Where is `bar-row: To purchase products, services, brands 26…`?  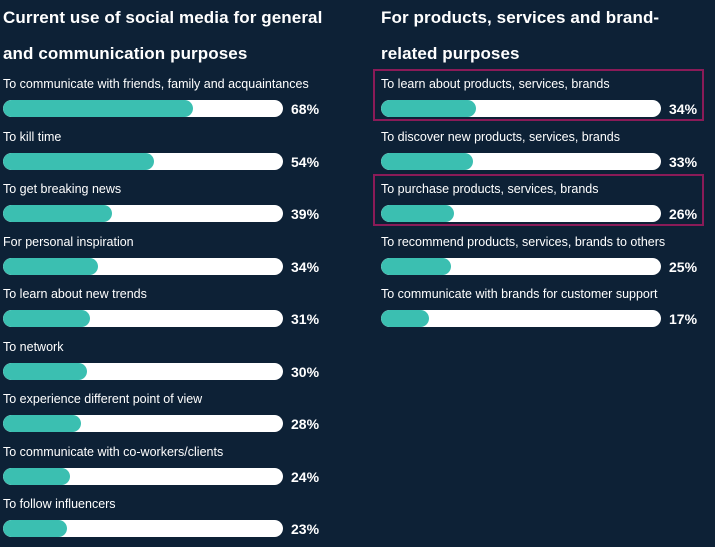 bar-row: To purchase products, services, brands 26… is located at coordinates (540, 203).